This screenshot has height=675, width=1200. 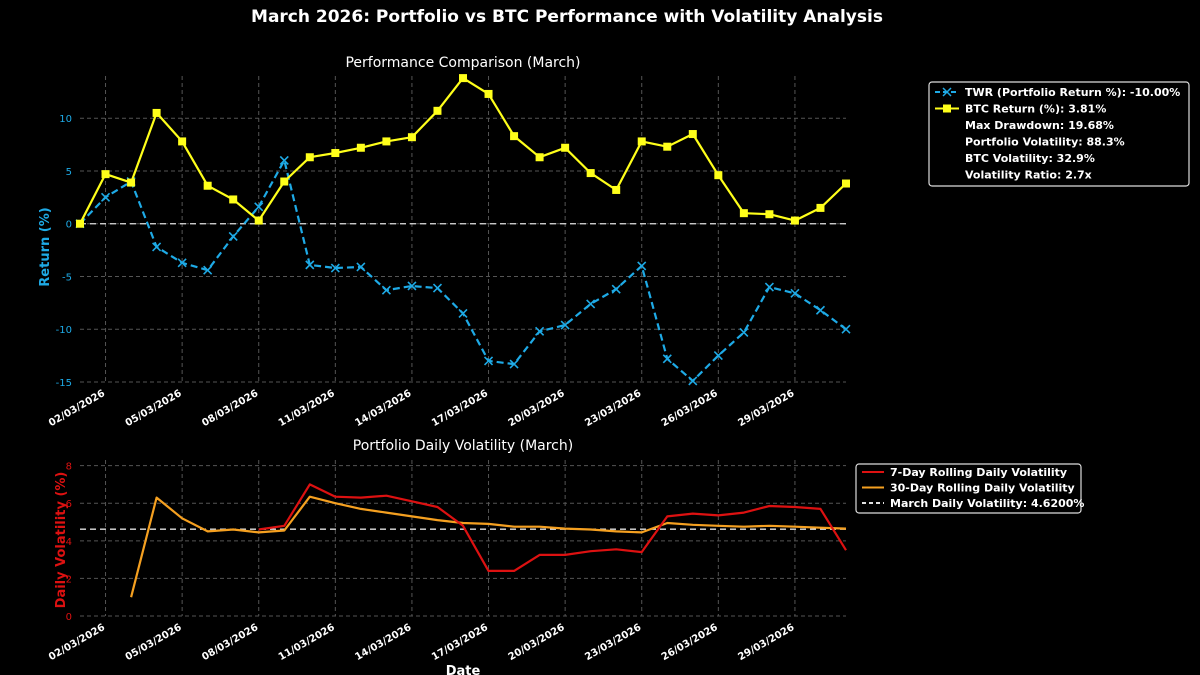 I want to click on volatility-series, so click(x=488, y=540).